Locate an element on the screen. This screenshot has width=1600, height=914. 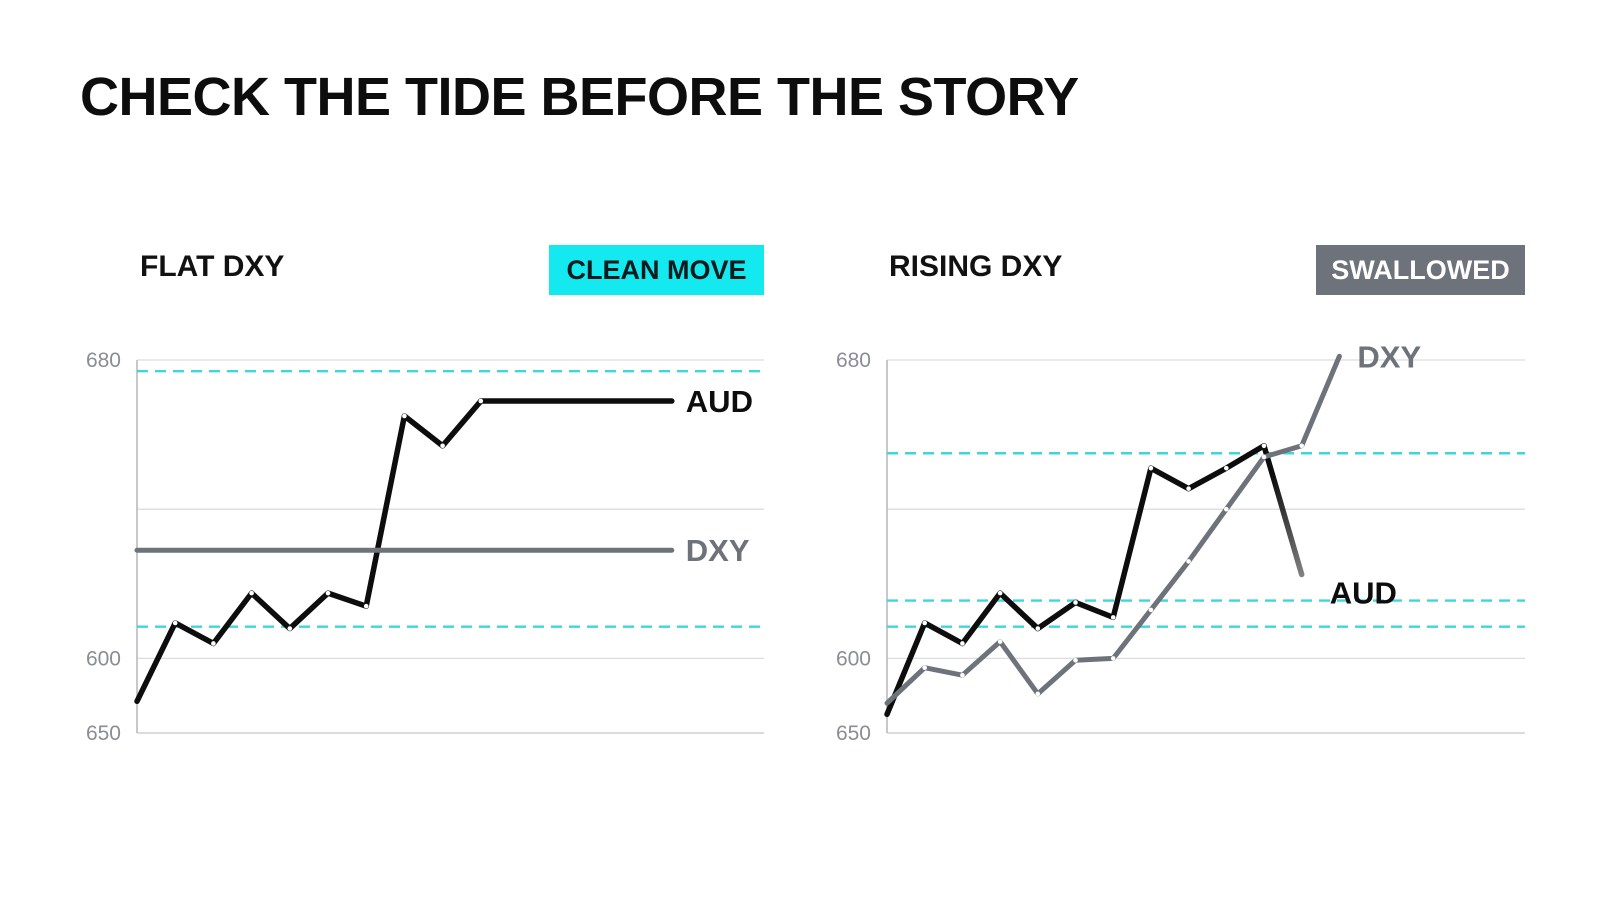
page-title: CHECK THE TIDE BEFORE THE STORY is located at coordinates (579, 97).